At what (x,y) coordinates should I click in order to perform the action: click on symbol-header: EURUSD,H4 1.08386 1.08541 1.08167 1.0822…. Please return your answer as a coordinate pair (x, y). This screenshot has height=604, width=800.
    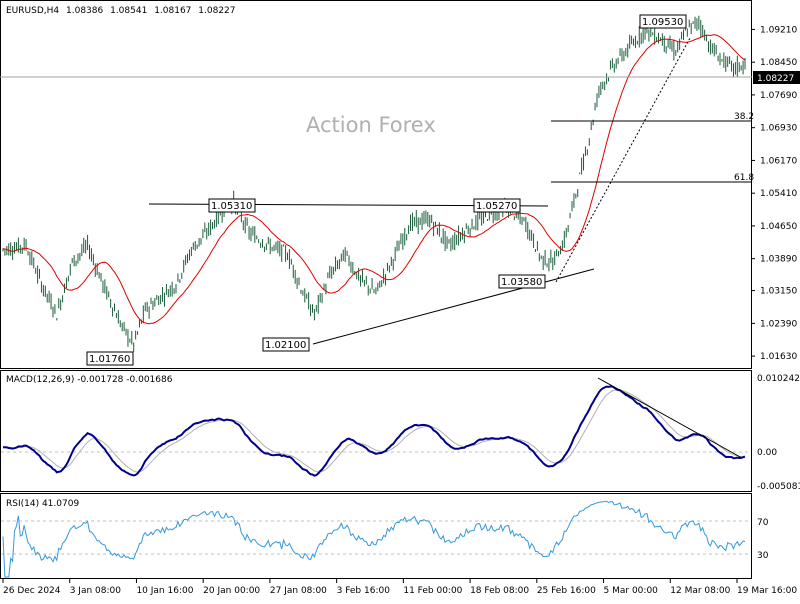
    Looking at the image, I should click on (121, 11).